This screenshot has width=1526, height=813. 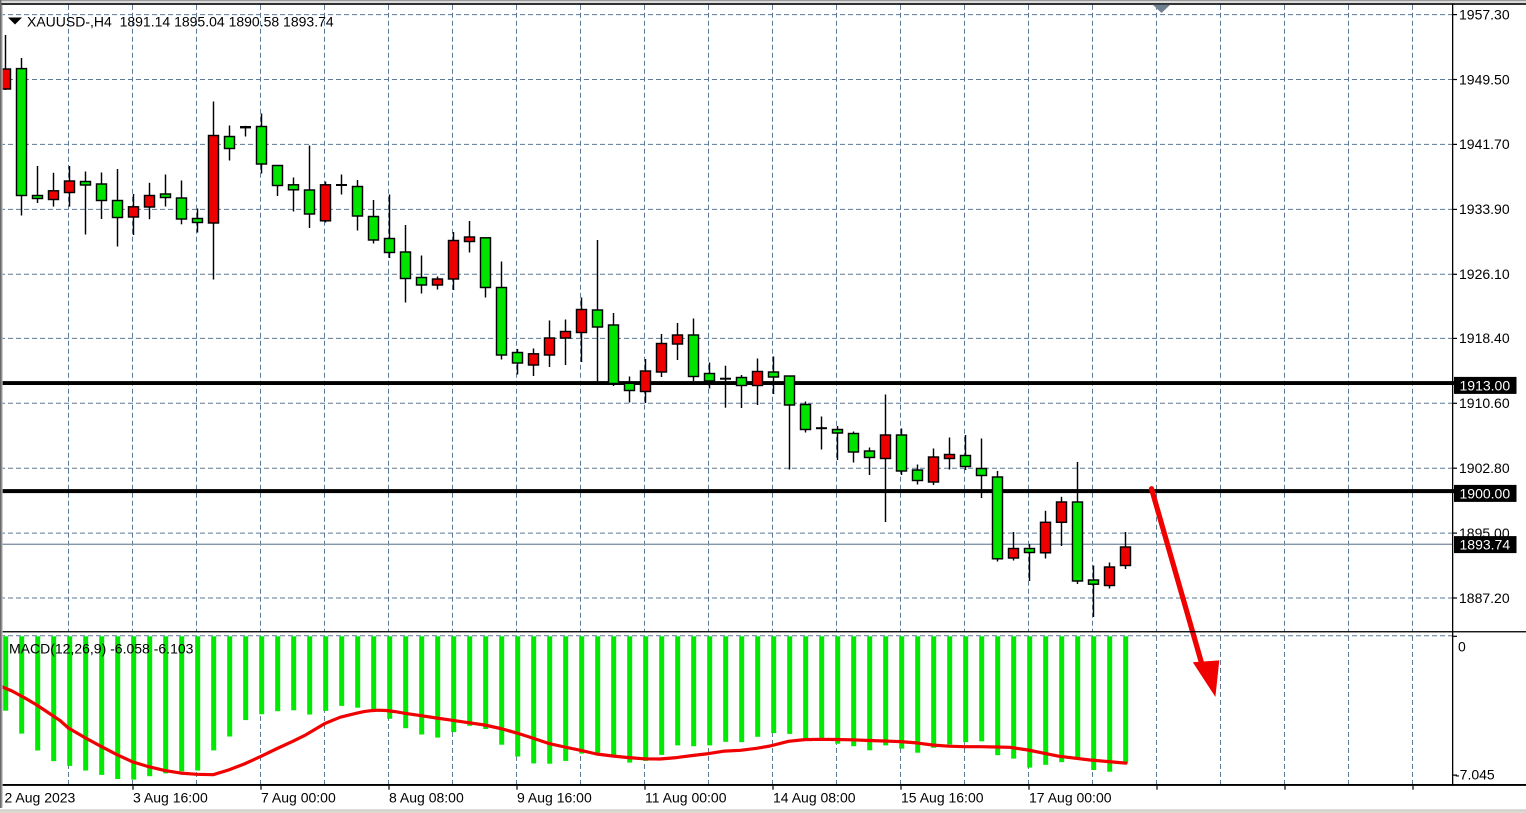 What do you see at coordinates (1462, 647) in the screenshot?
I see `svg-text: 0` at bounding box center [1462, 647].